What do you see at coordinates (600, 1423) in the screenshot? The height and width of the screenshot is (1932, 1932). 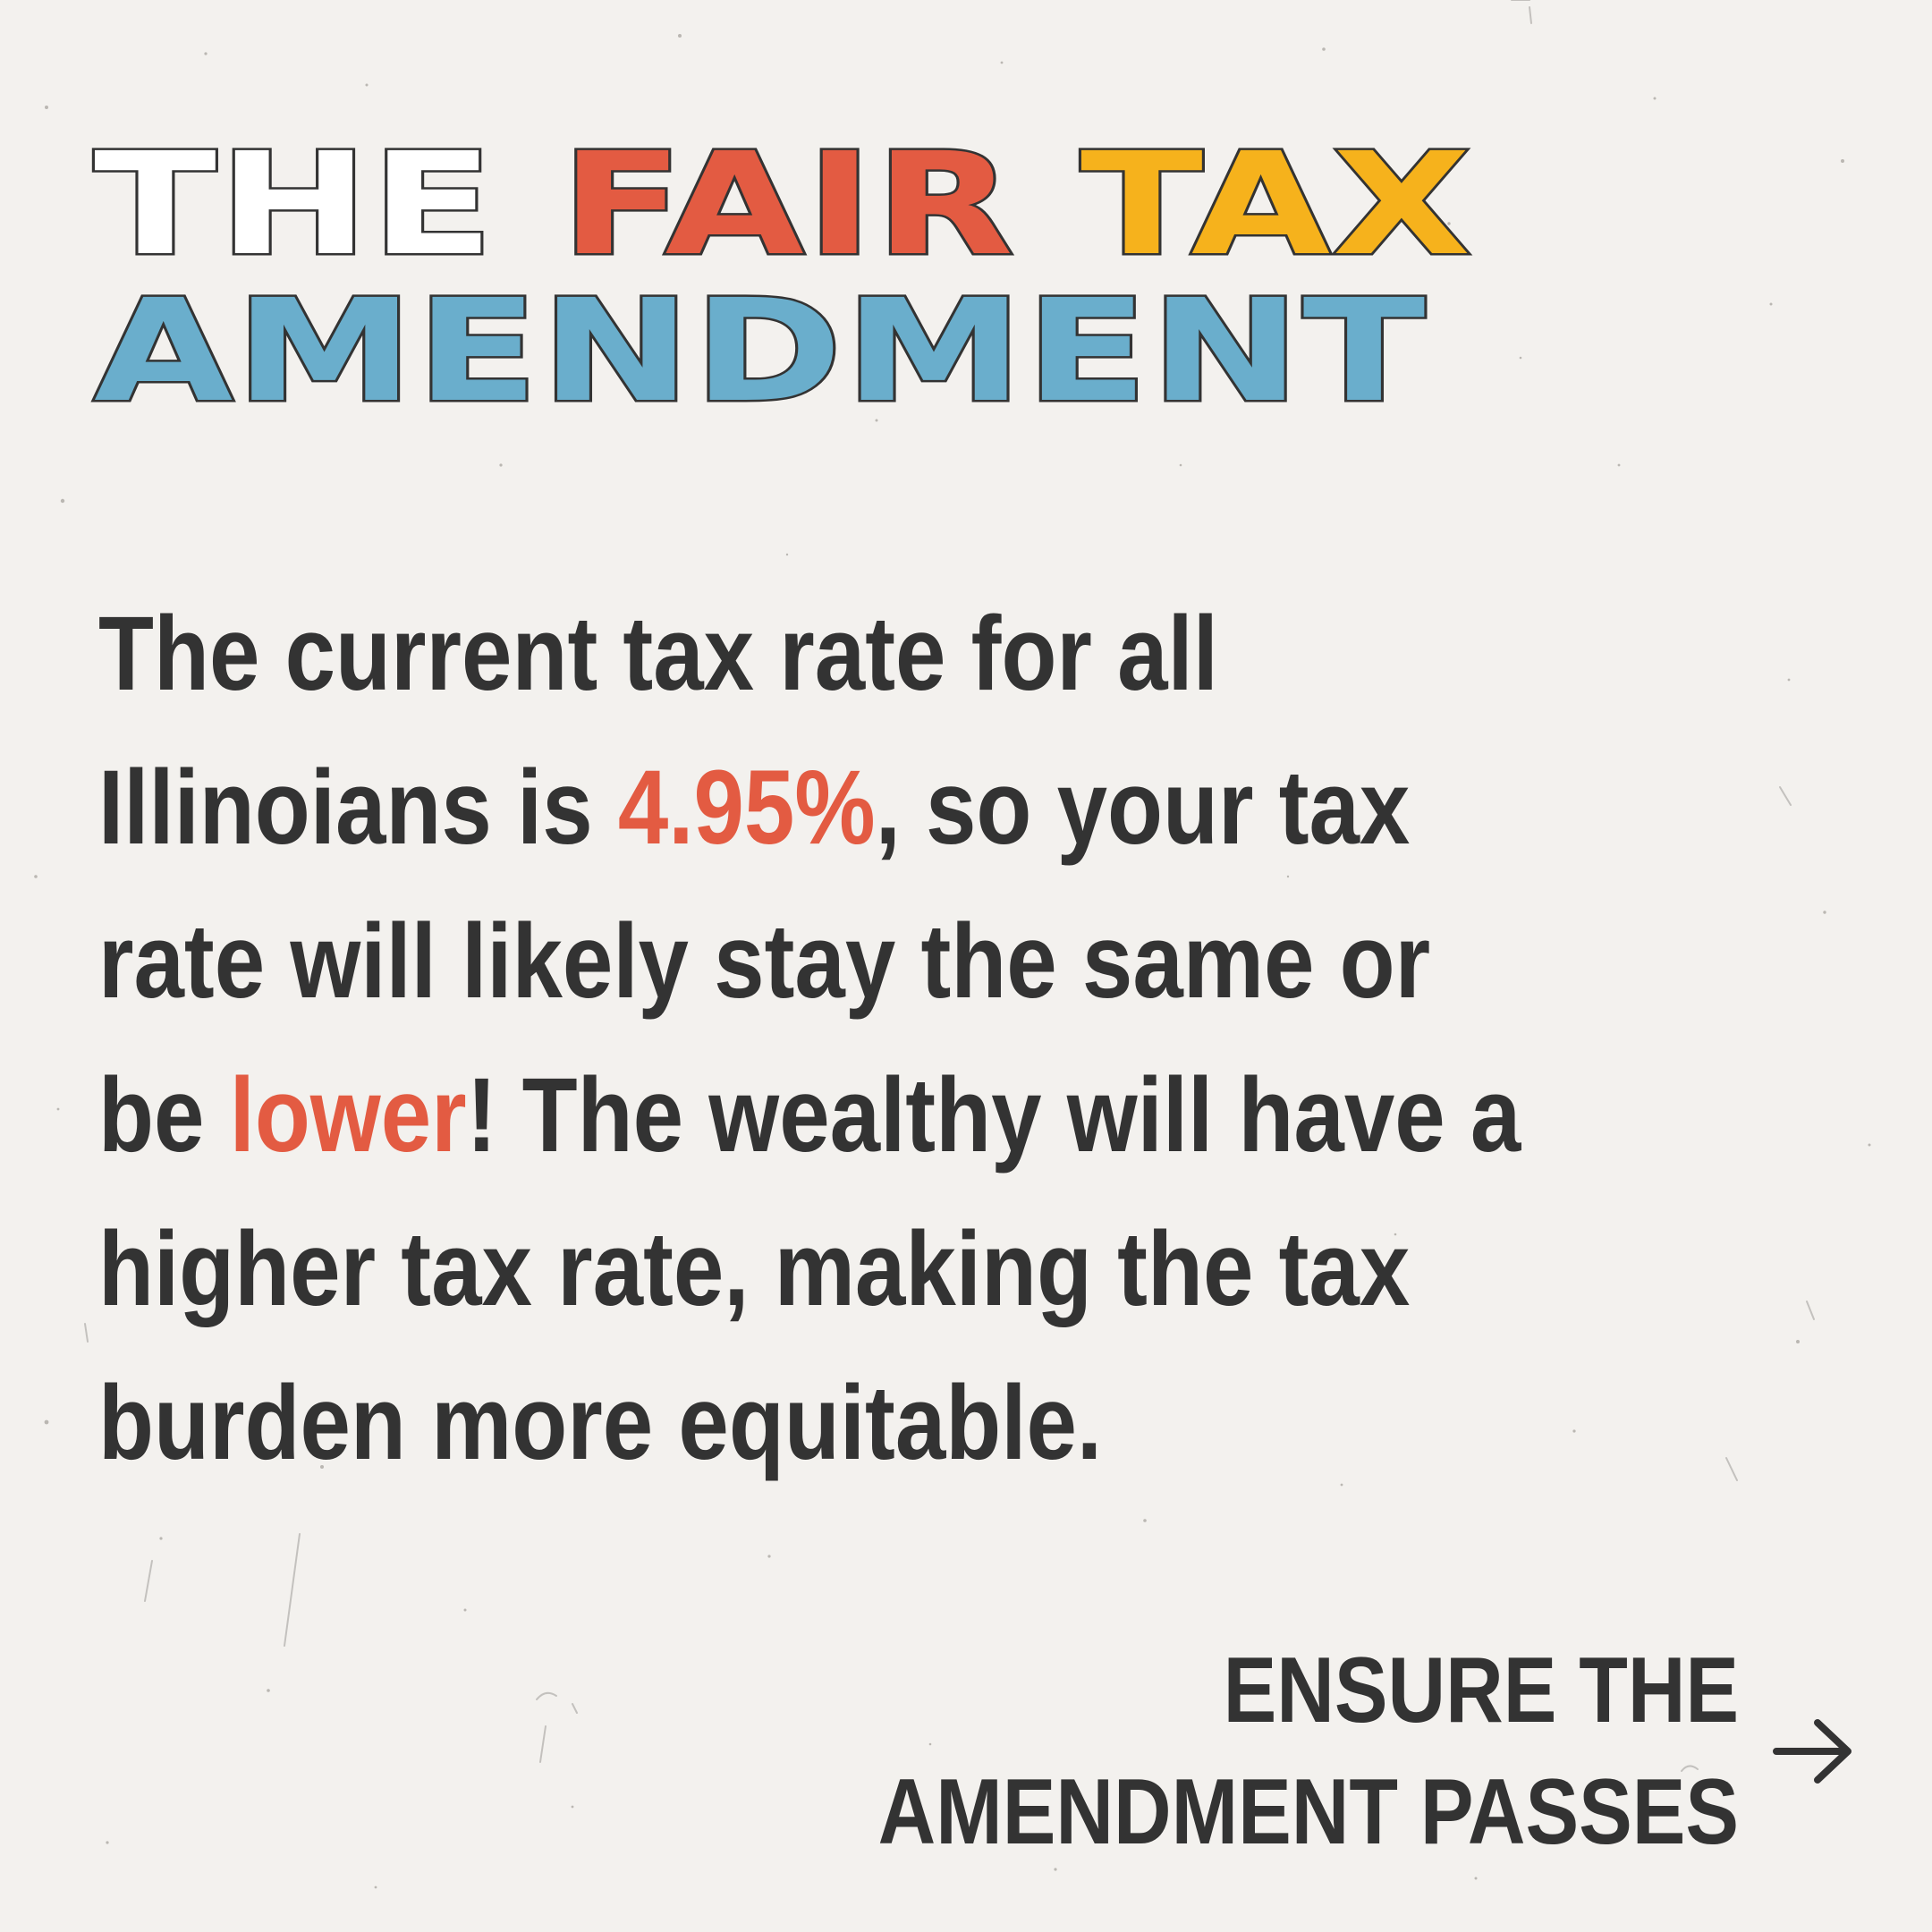 I see `body-line-6: burden more equitable.` at bounding box center [600, 1423].